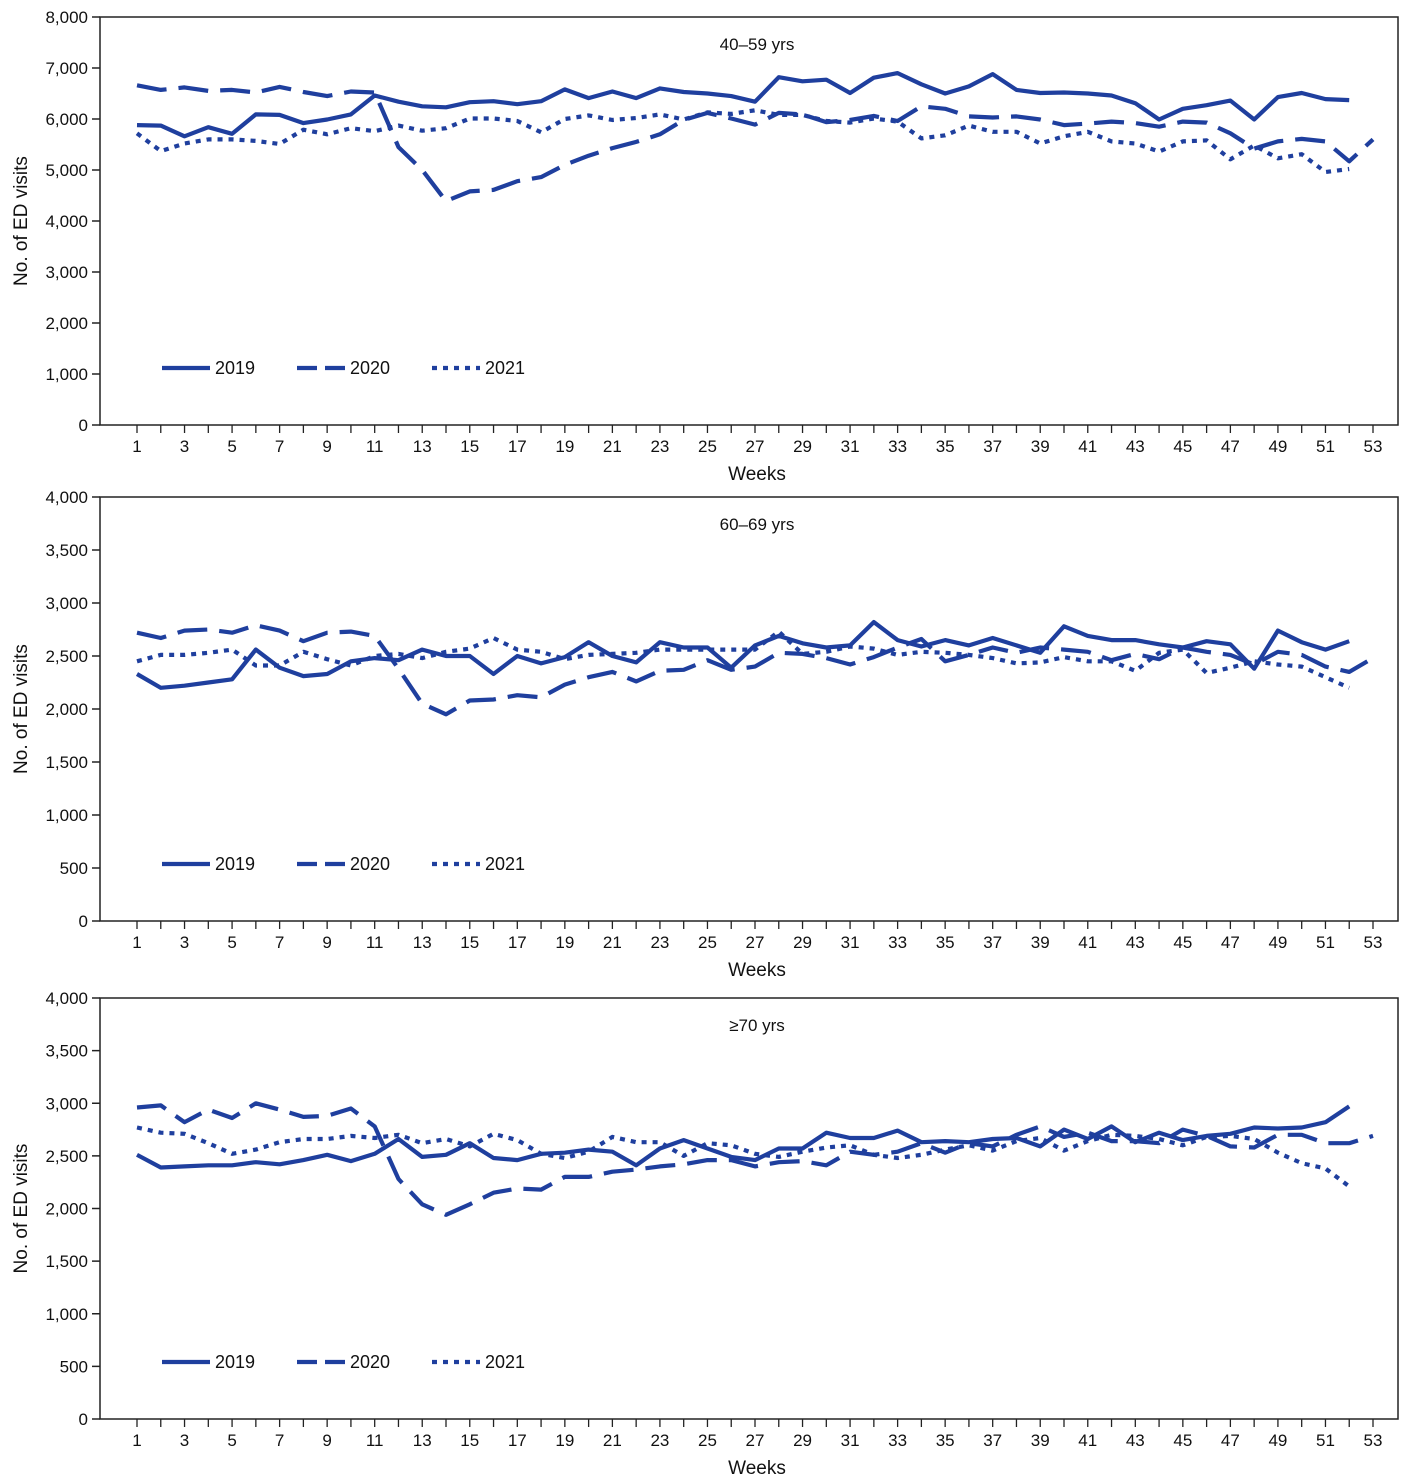 Image resolution: width=1414 pixels, height=1477 pixels. I want to click on y-tick-label: 6,000, so click(66, 119).